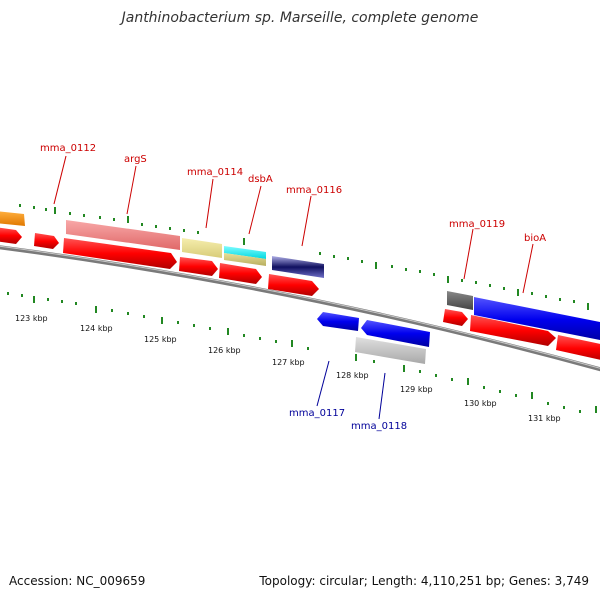 This screenshot has height=600, width=600. I want to click on ruler-label: 127 kbp, so click(288, 362).